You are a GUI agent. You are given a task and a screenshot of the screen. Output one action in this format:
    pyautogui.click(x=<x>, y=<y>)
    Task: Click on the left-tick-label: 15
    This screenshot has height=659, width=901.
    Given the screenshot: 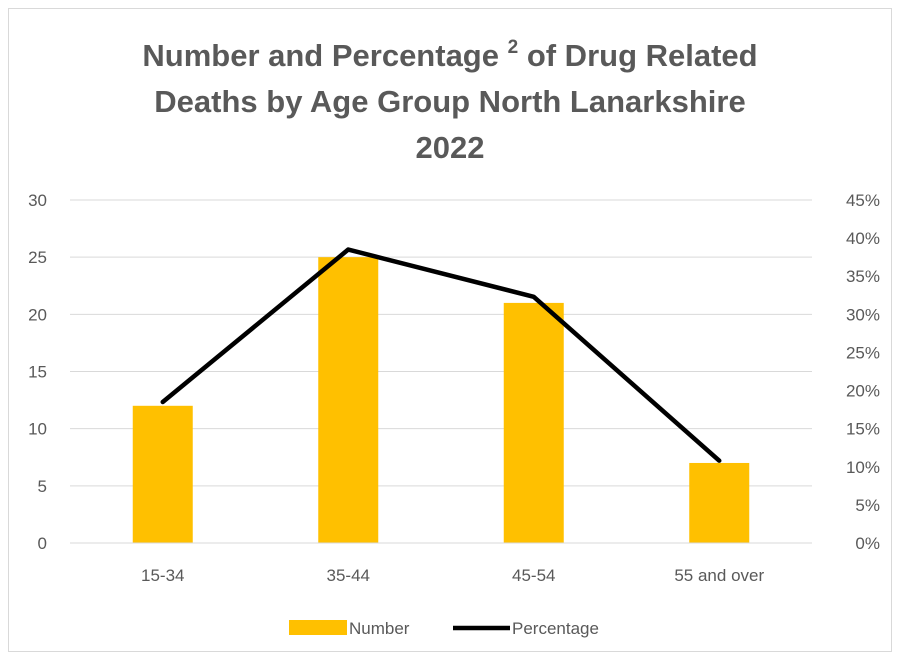 What is the action you would take?
    pyautogui.click(x=37, y=372)
    